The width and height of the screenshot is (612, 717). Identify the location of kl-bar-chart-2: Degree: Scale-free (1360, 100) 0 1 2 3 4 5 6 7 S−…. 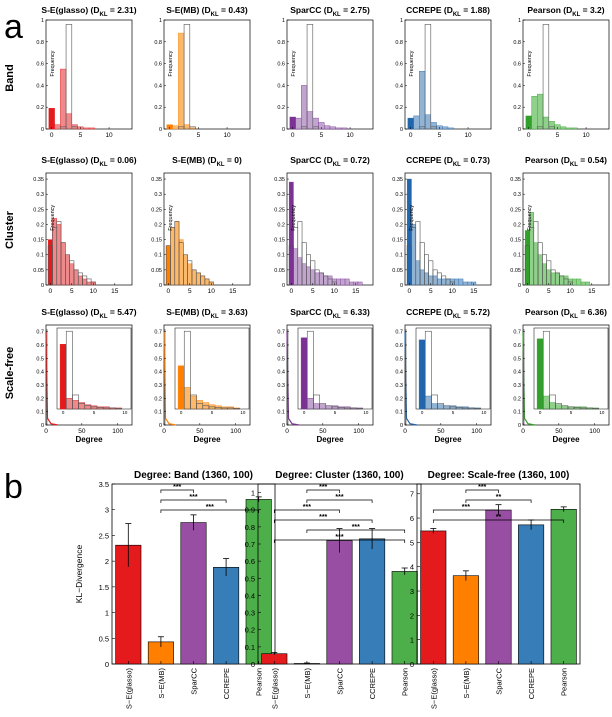
(495, 589).